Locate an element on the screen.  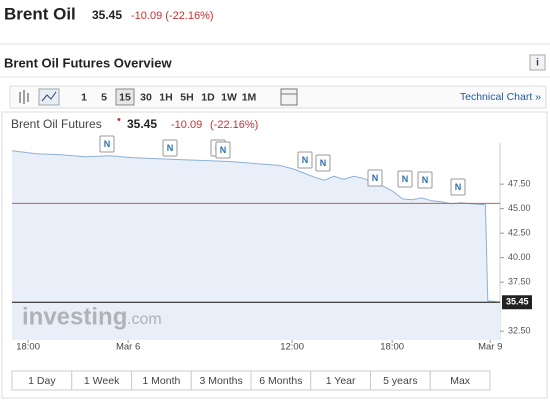
range-label: 5 years is located at coordinates (400, 381).